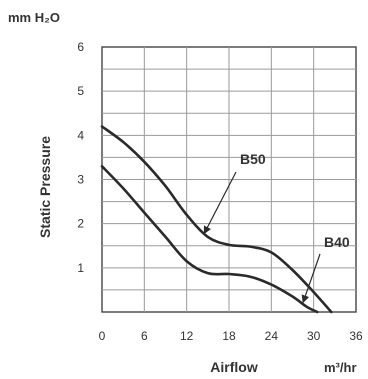  I want to click on x-tick-label: 0, so click(102, 336).